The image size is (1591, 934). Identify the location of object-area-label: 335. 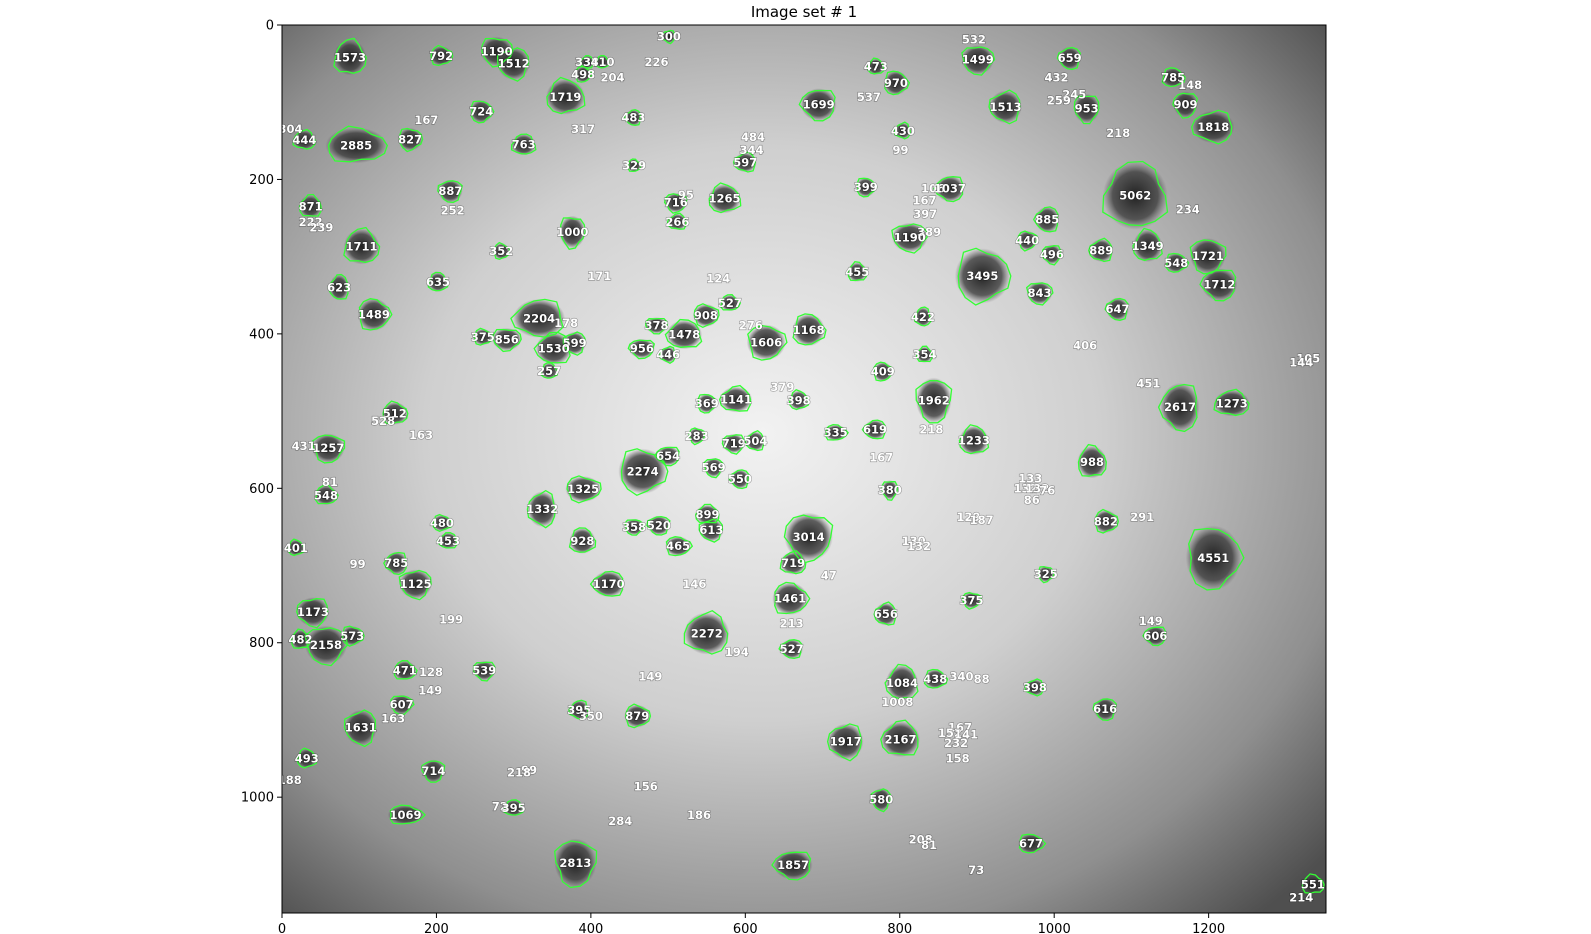
(836, 433).